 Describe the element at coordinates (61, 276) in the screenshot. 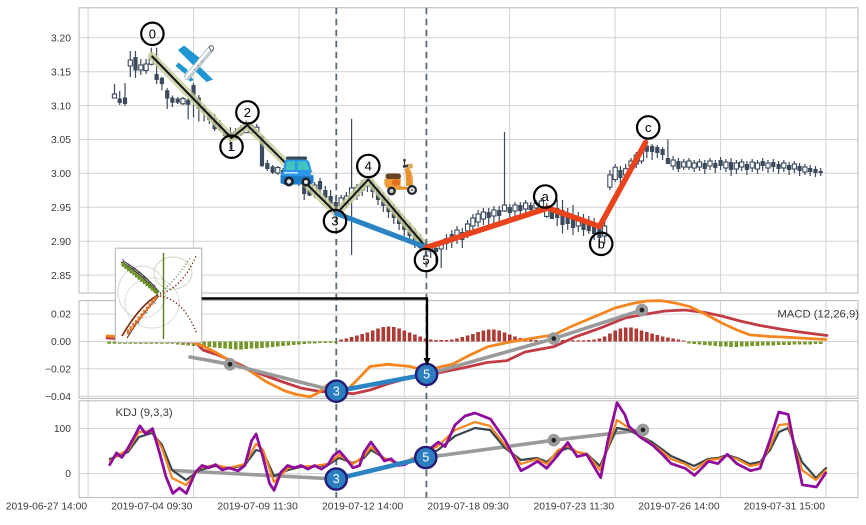

I see `svg-text: 2.85` at that location.